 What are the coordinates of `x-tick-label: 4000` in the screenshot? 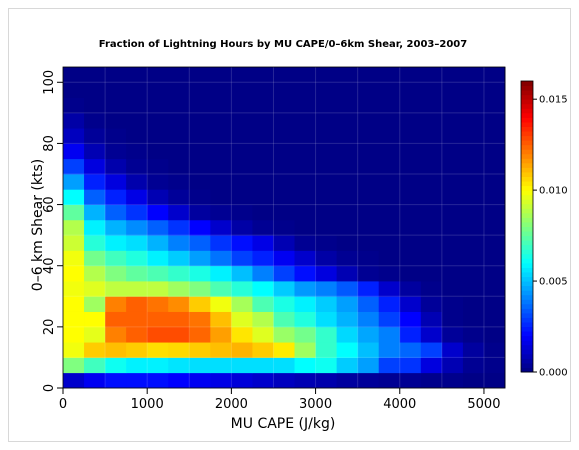 It's located at (399, 404).